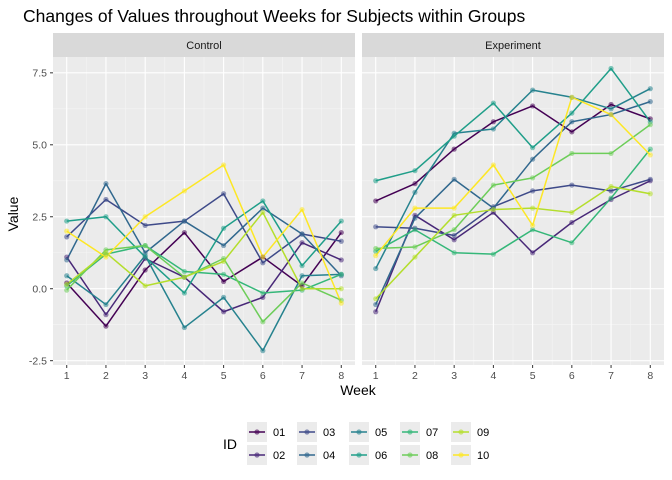 The width and height of the screenshot is (672, 480). I want to click on legend-label: 02, so click(279, 456).